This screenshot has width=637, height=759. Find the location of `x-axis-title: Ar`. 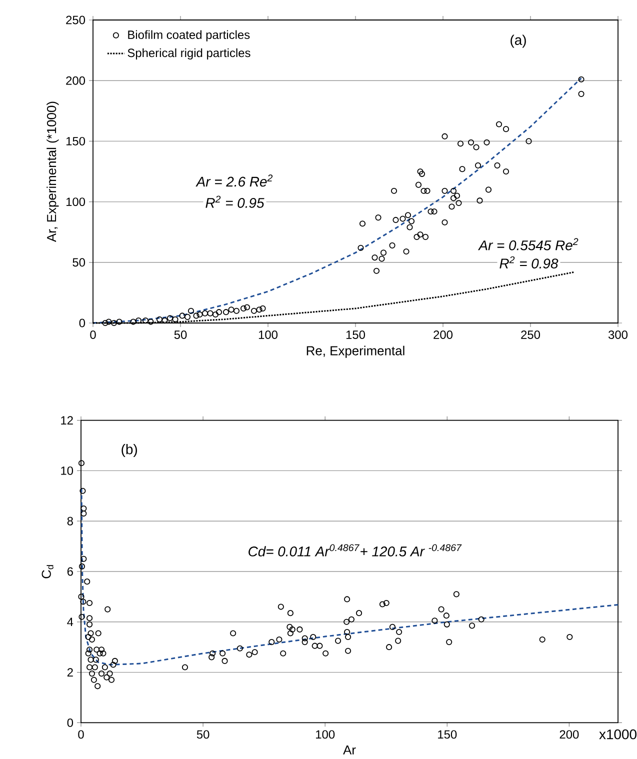

x-axis-title: Ar is located at coordinates (349, 750).